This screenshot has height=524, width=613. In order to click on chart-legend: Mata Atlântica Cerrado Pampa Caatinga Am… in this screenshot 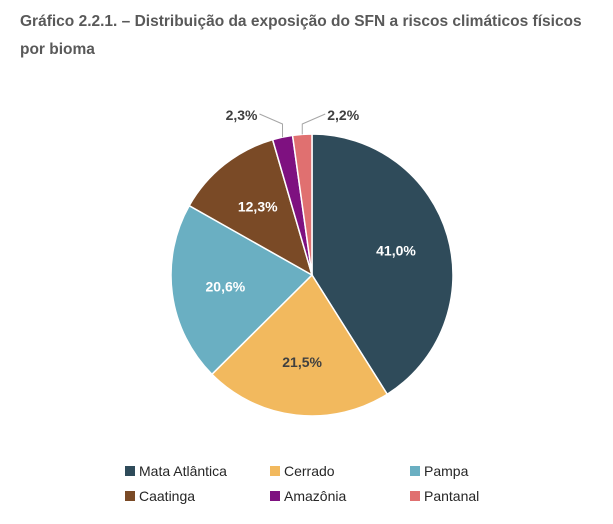, I will do `click(317, 483)`.